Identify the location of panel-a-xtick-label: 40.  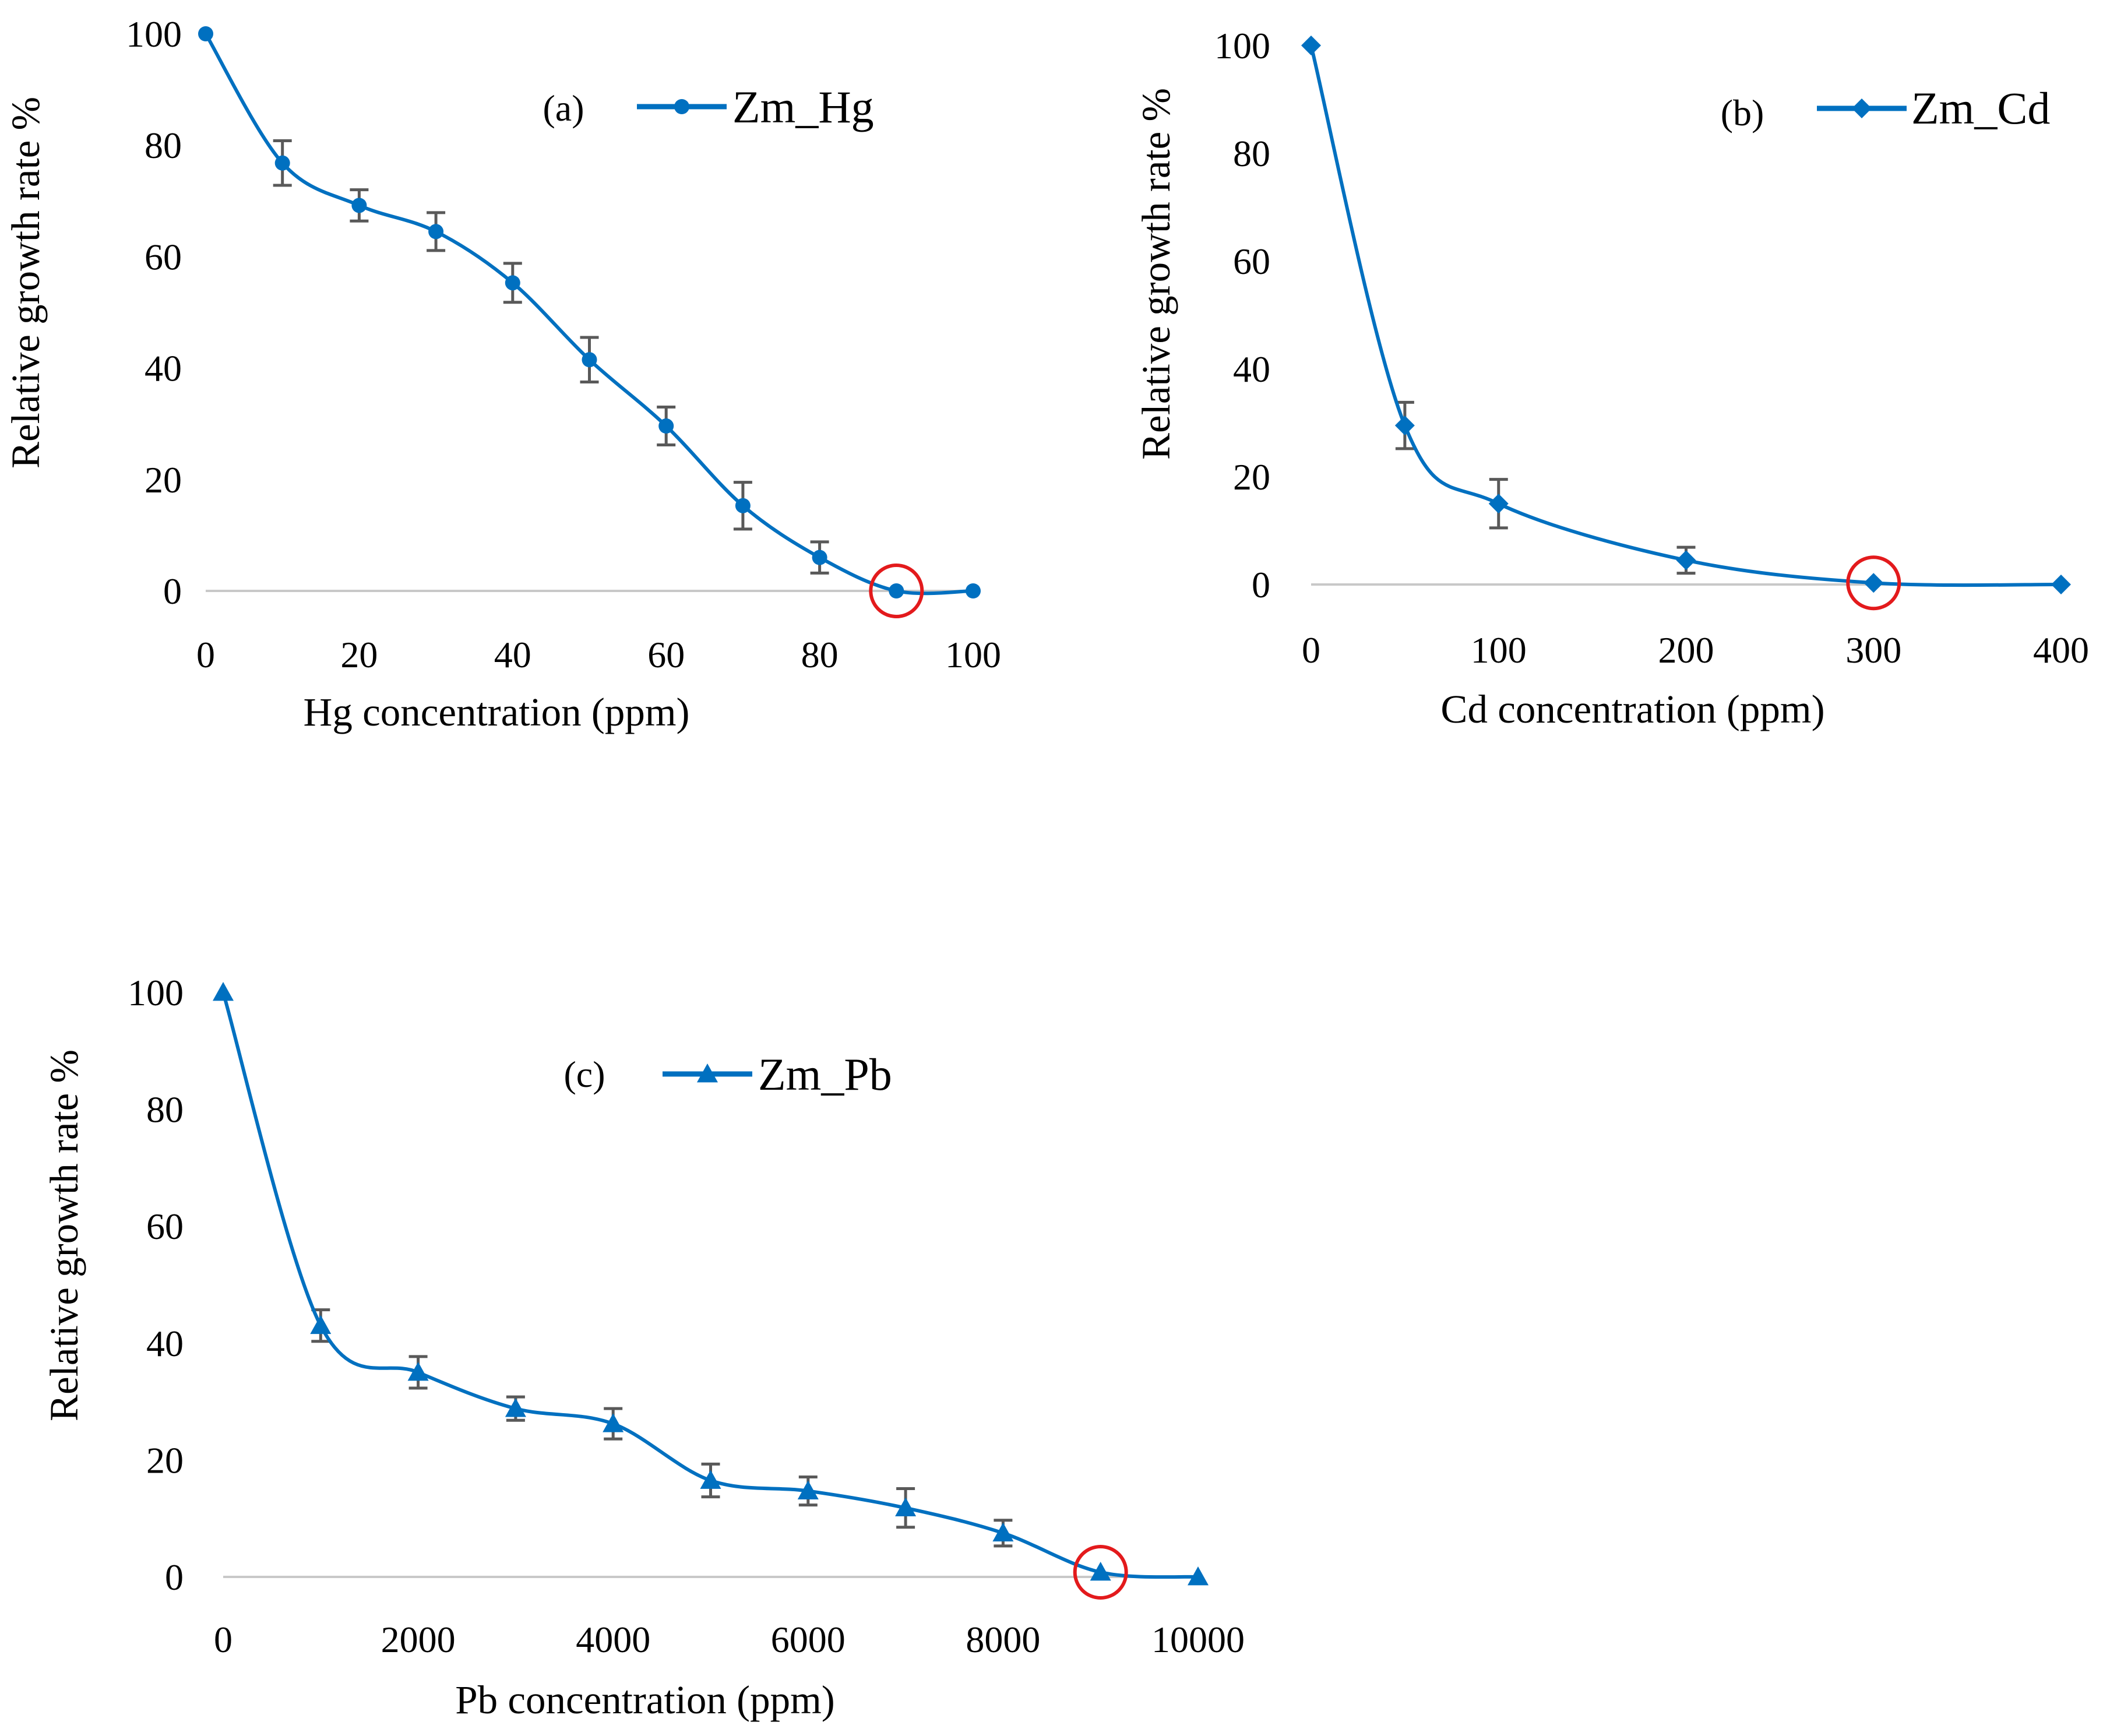
(513, 654).